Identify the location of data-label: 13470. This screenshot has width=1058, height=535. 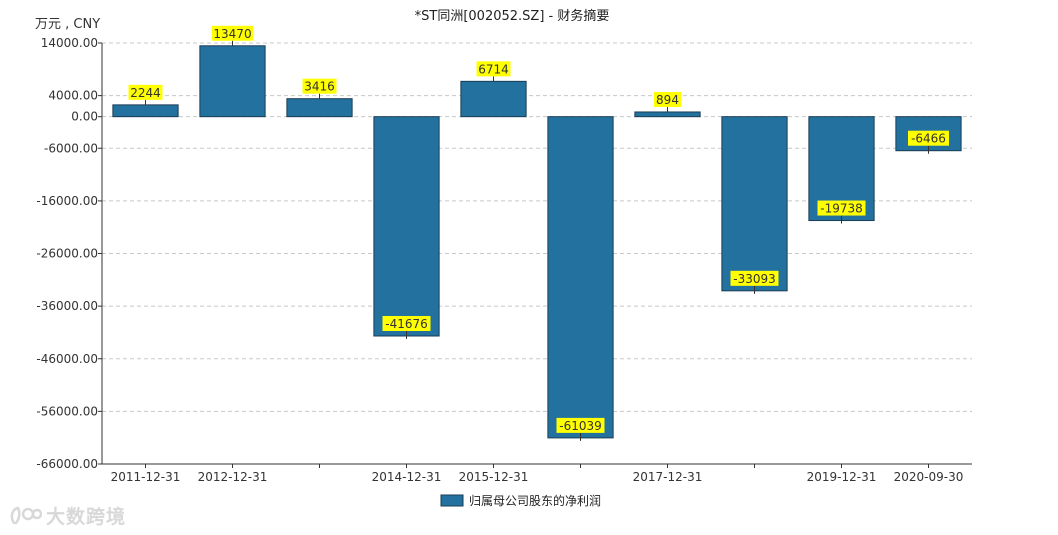
(232, 34).